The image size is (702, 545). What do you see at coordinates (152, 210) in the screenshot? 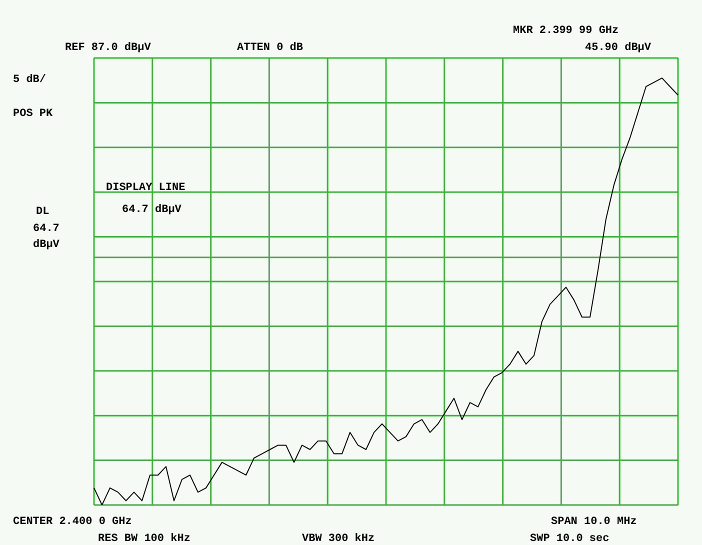
I see `annotation: 64.7 dBµV` at bounding box center [152, 210].